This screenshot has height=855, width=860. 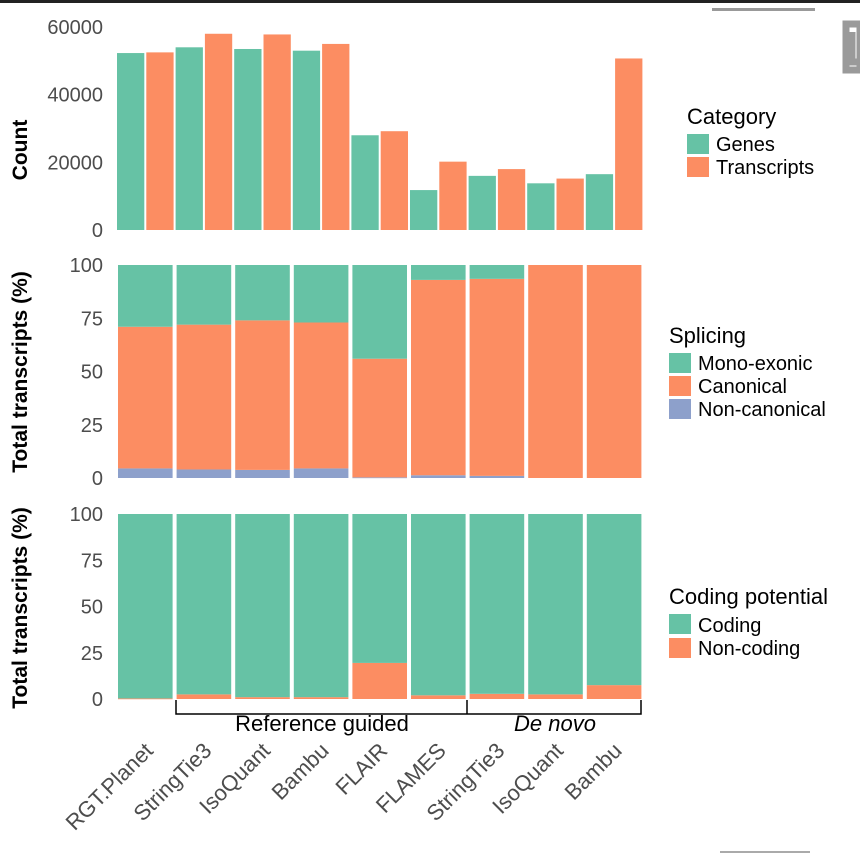 What do you see at coordinates (75, 163) in the screenshot?
I see `y-tick-label: 20000` at bounding box center [75, 163].